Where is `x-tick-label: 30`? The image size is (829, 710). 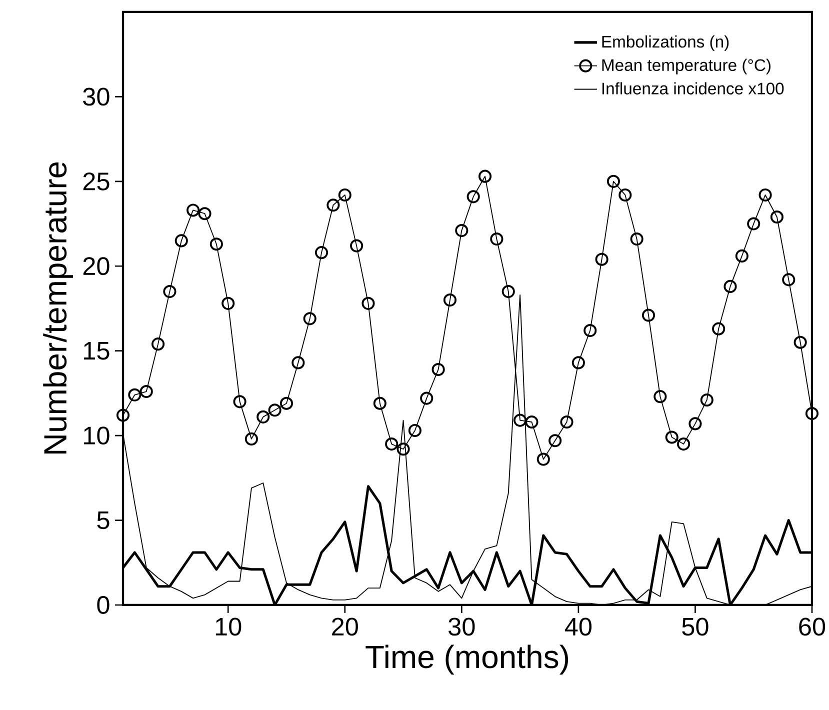
x-tick-label: 30 is located at coordinates (461, 627).